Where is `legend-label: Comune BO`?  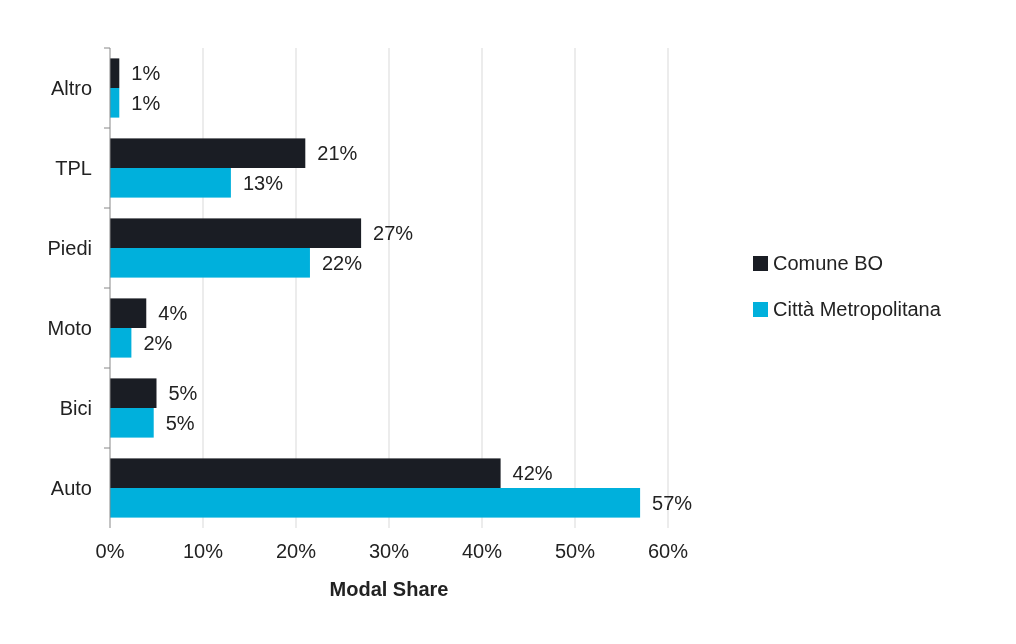 legend-label: Comune BO is located at coordinates (828, 263).